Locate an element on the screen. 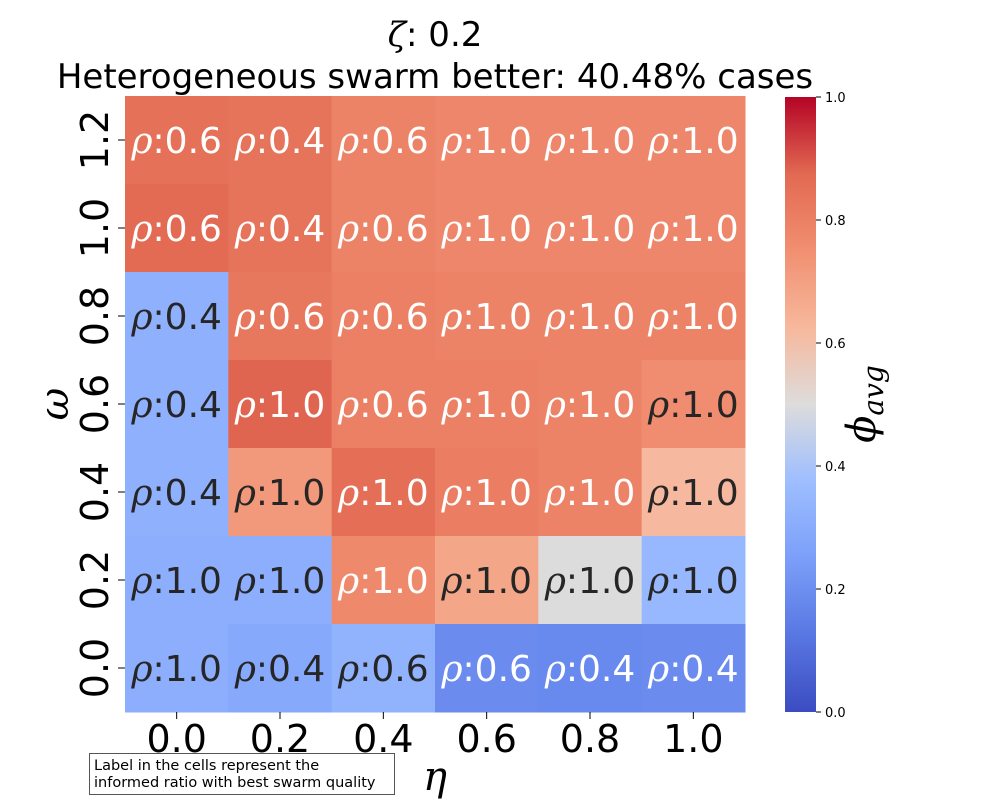 The width and height of the screenshot is (1000, 800). colorbar-tick-label: 0.0 is located at coordinates (835, 713).